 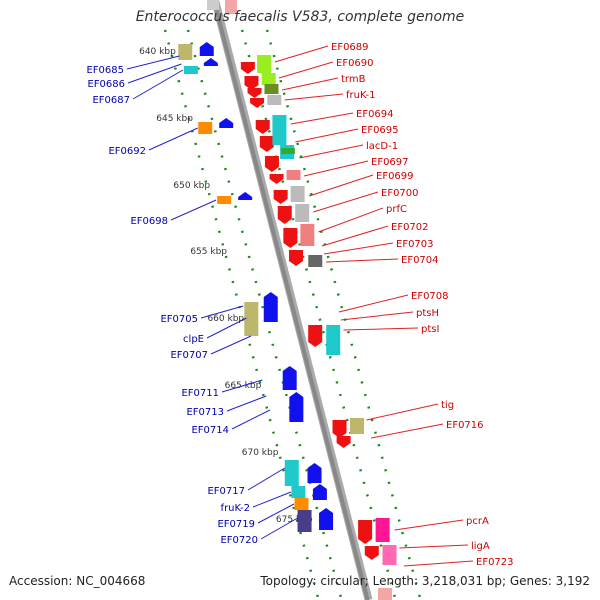 What do you see at coordinates (375, 114) in the screenshot?
I see `forward-gene-label: EF0694` at bounding box center [375, 114].